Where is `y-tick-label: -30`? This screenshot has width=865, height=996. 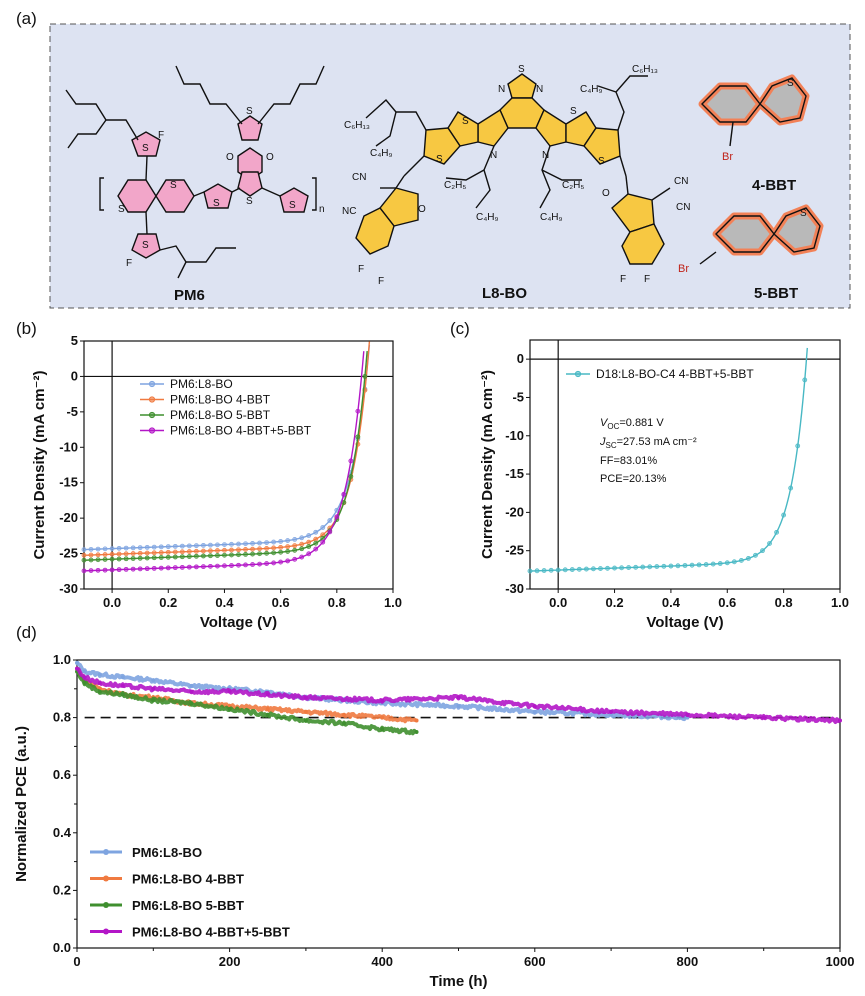 y-tick-label: -30 is located at coordinates (514, 588).